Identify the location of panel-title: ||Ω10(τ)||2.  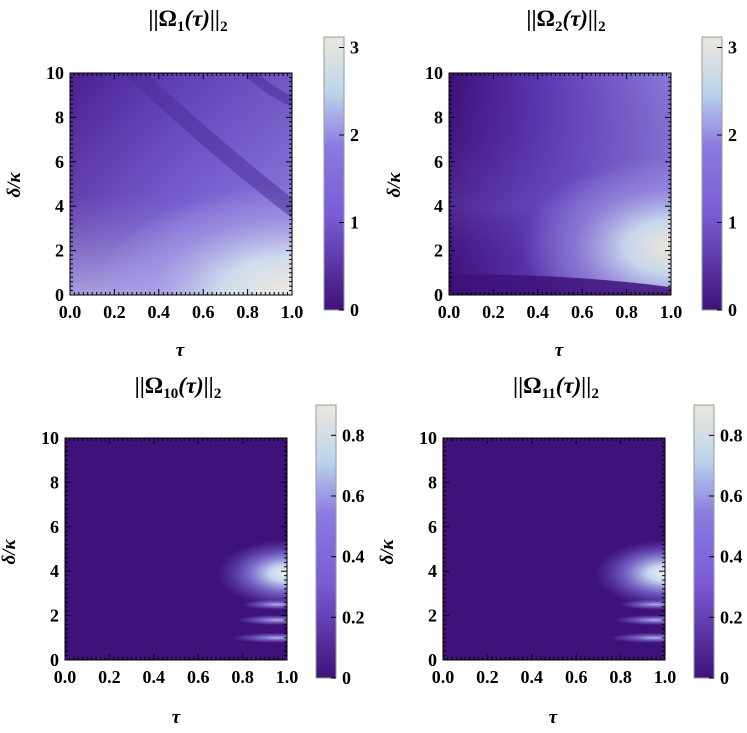
(178, 387).